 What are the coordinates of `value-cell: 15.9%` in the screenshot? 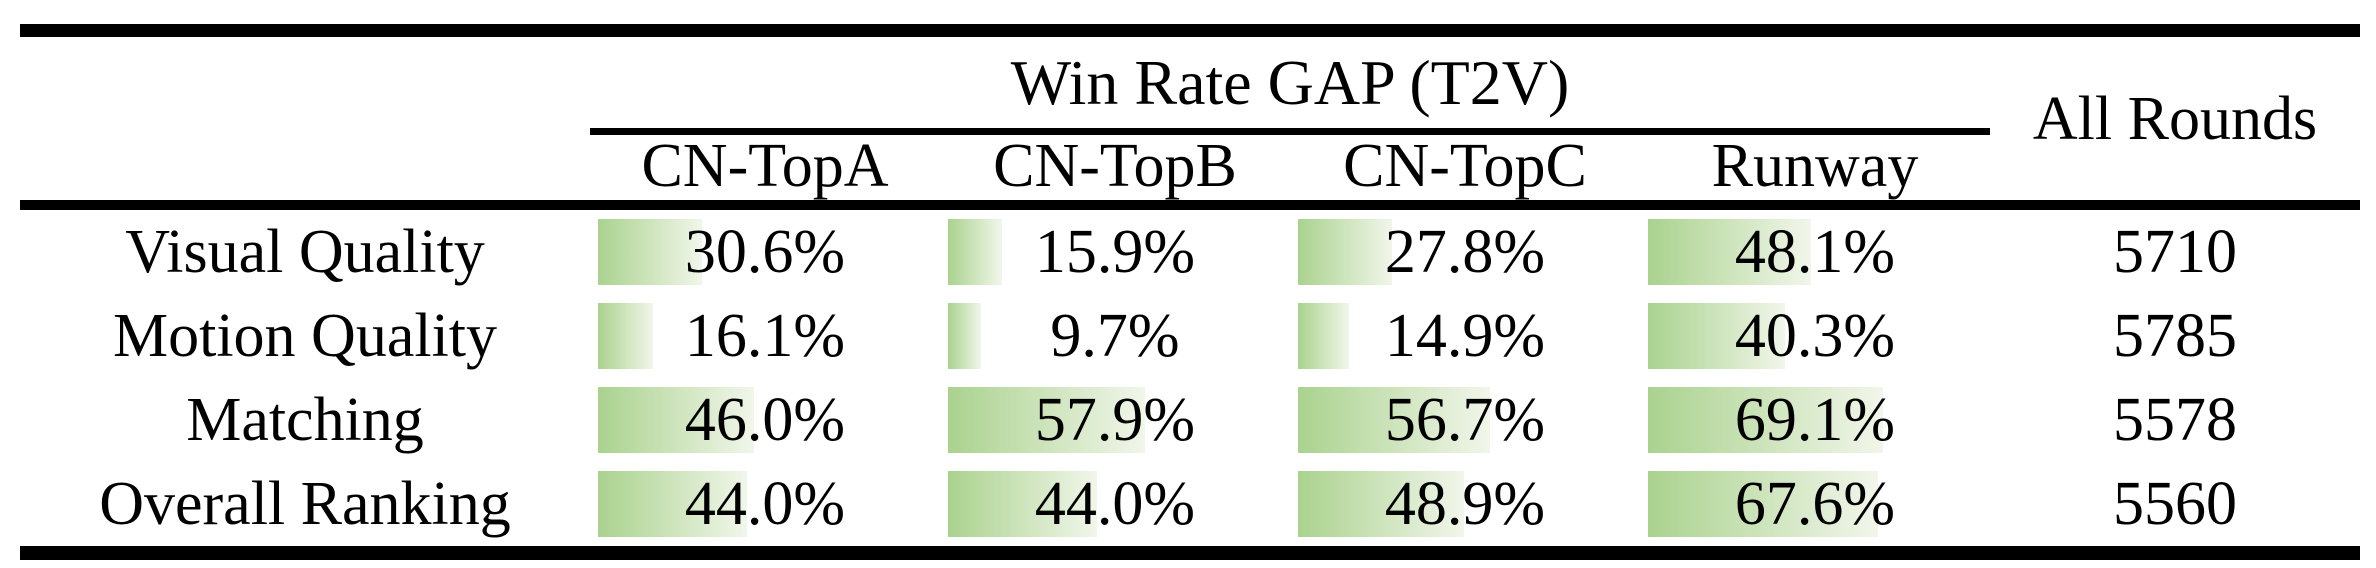 It's located at (1115, 252).